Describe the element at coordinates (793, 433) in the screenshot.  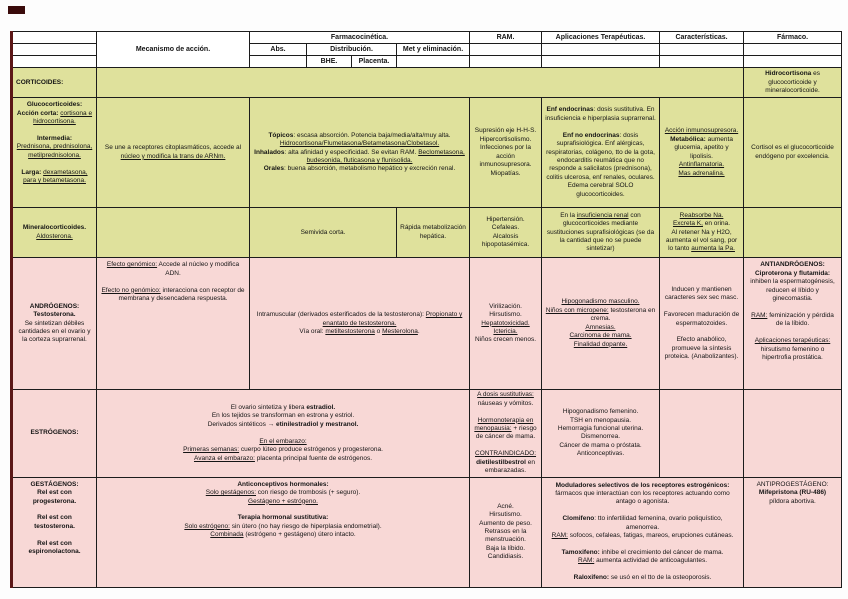
I see `cell-estrogenos-farmaco` at that location.